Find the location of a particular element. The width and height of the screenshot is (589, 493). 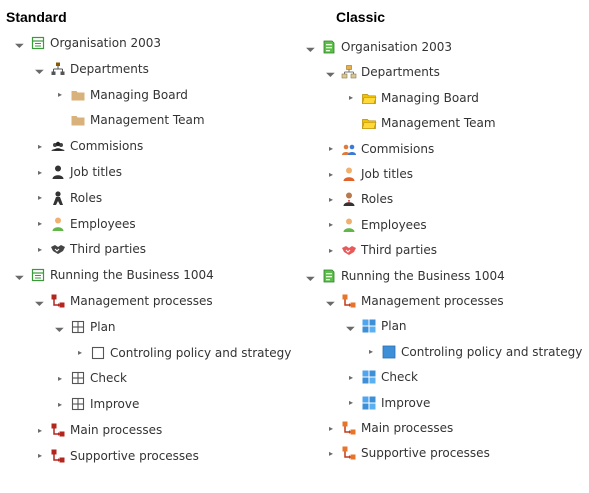

classic-tree-item: ▸ Managing Board is located at coordinates (412, 98).